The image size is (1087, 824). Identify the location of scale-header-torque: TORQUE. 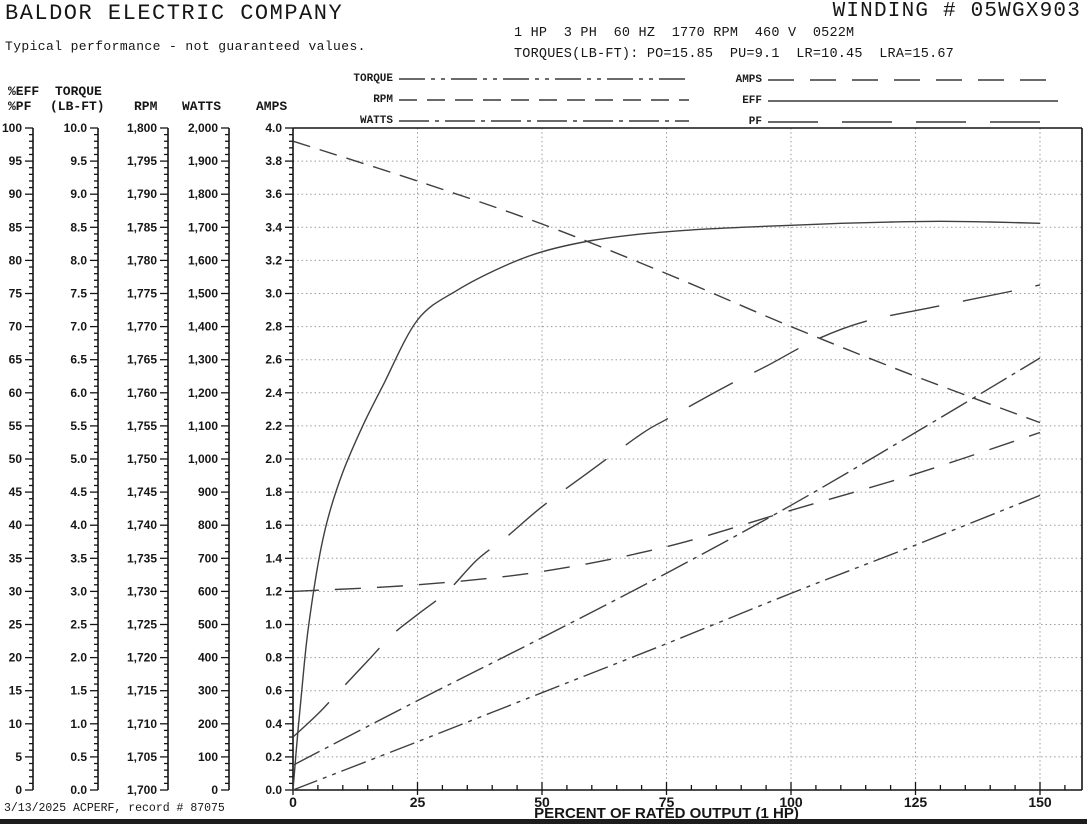
(78, 91).